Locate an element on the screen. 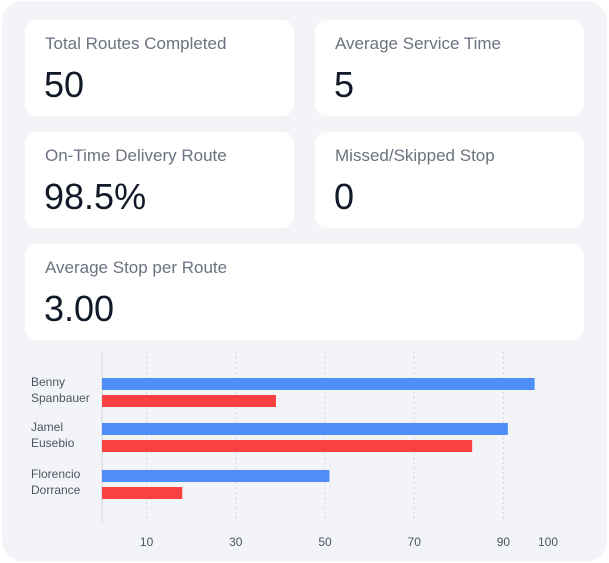  missed-stop-value: 0 is located at coordinates (344, 196).